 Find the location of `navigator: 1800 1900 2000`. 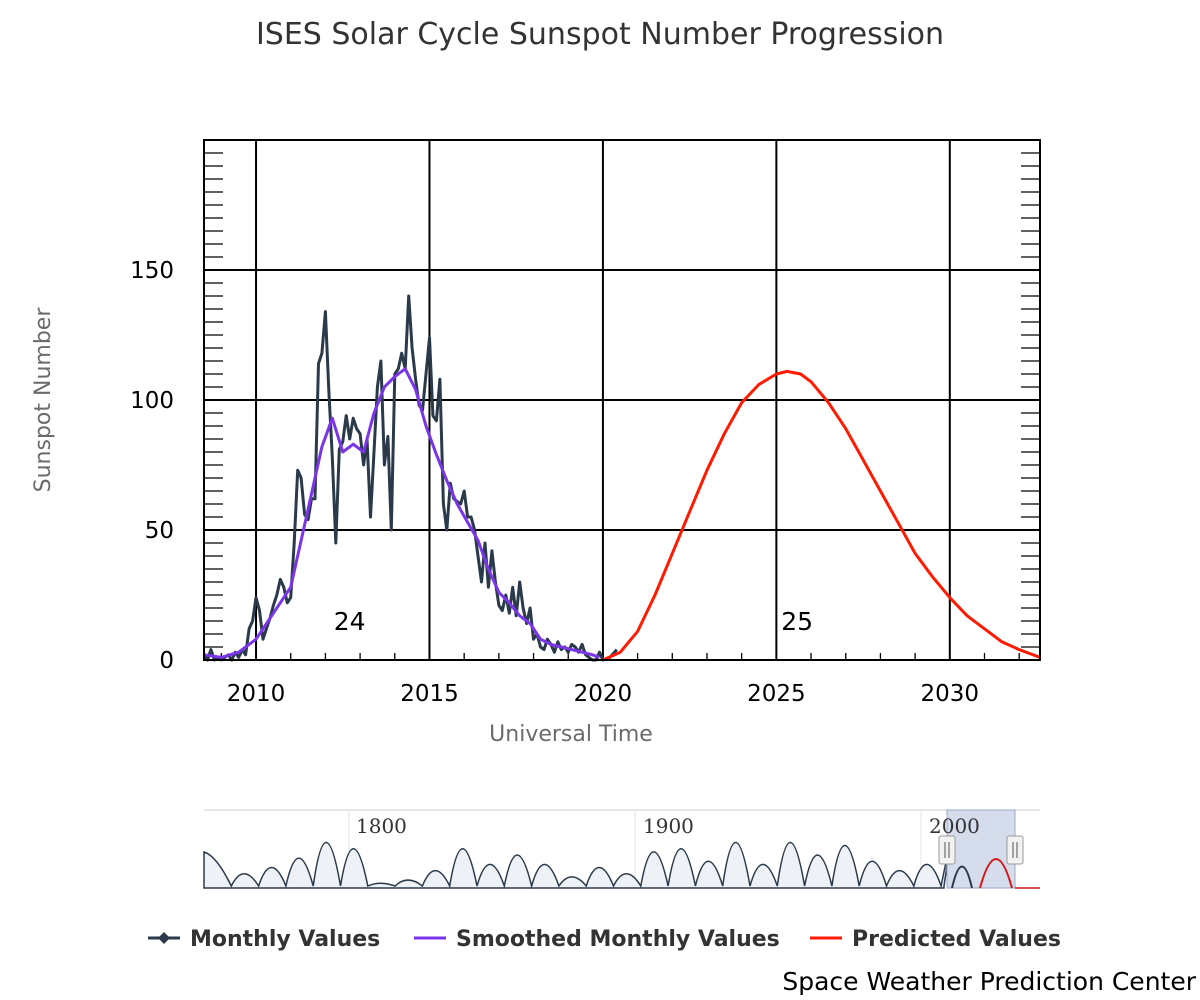

navigator: 1800 1900 2000 is located at coordinates (621, 849).